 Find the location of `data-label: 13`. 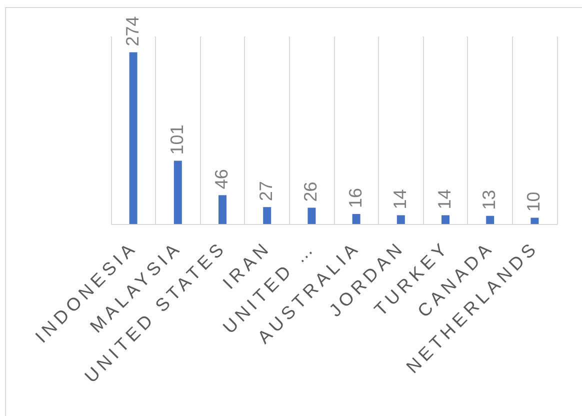

data-label: 13 is located at coordinates (489, 200).